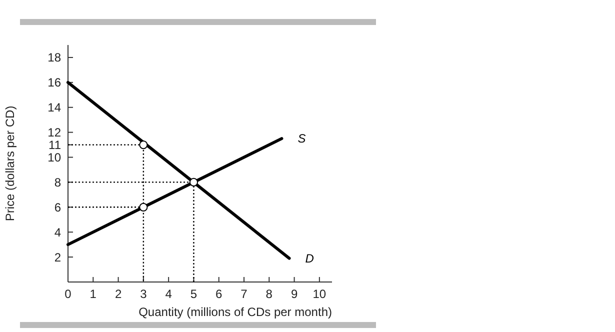 This screenshot has height=332, width=615. Describe the element at coordinates (269, 294) in the screenshot. I see `x-tick-label: 8` at that location.